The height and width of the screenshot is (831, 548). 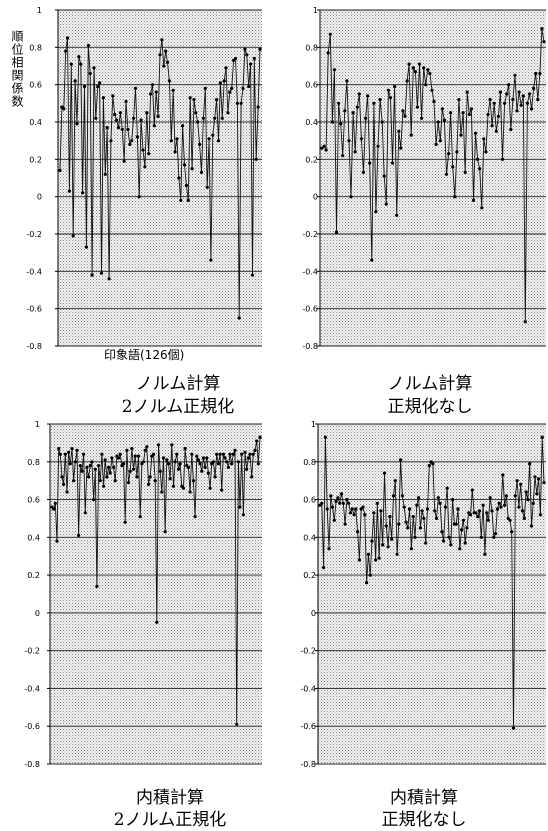 What do you see at coordinates (310, 271) in the screenshot?
I see `y-tick-label: -0.4` at bounding box center [310, 271].